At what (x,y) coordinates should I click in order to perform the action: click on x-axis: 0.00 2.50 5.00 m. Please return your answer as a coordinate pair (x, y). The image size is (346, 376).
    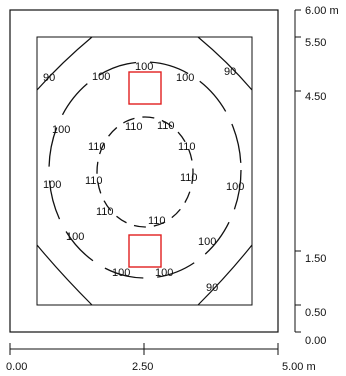
    Looking at the image, I should click on (161, 358).